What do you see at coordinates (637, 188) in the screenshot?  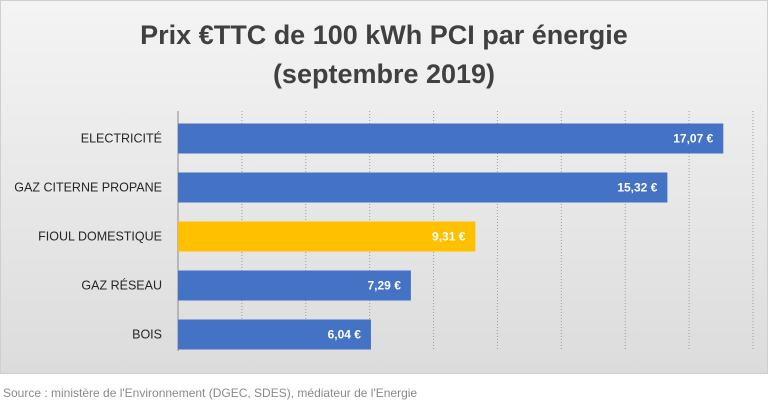 I see `value-label-gaz-citerne-propane: 15,32 €` at bounding box center [637, 188].